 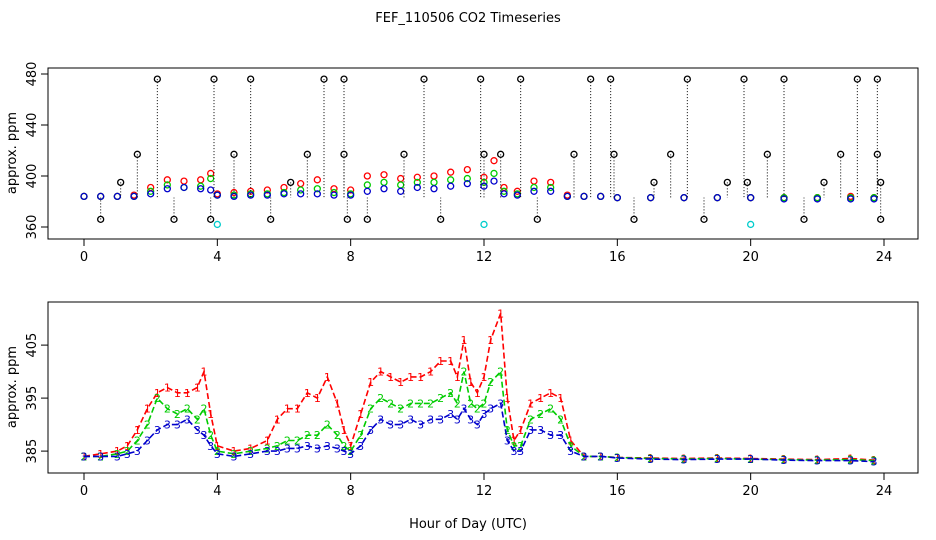 I want to click on x-tick-label: 20, so click(x=750, y=491).